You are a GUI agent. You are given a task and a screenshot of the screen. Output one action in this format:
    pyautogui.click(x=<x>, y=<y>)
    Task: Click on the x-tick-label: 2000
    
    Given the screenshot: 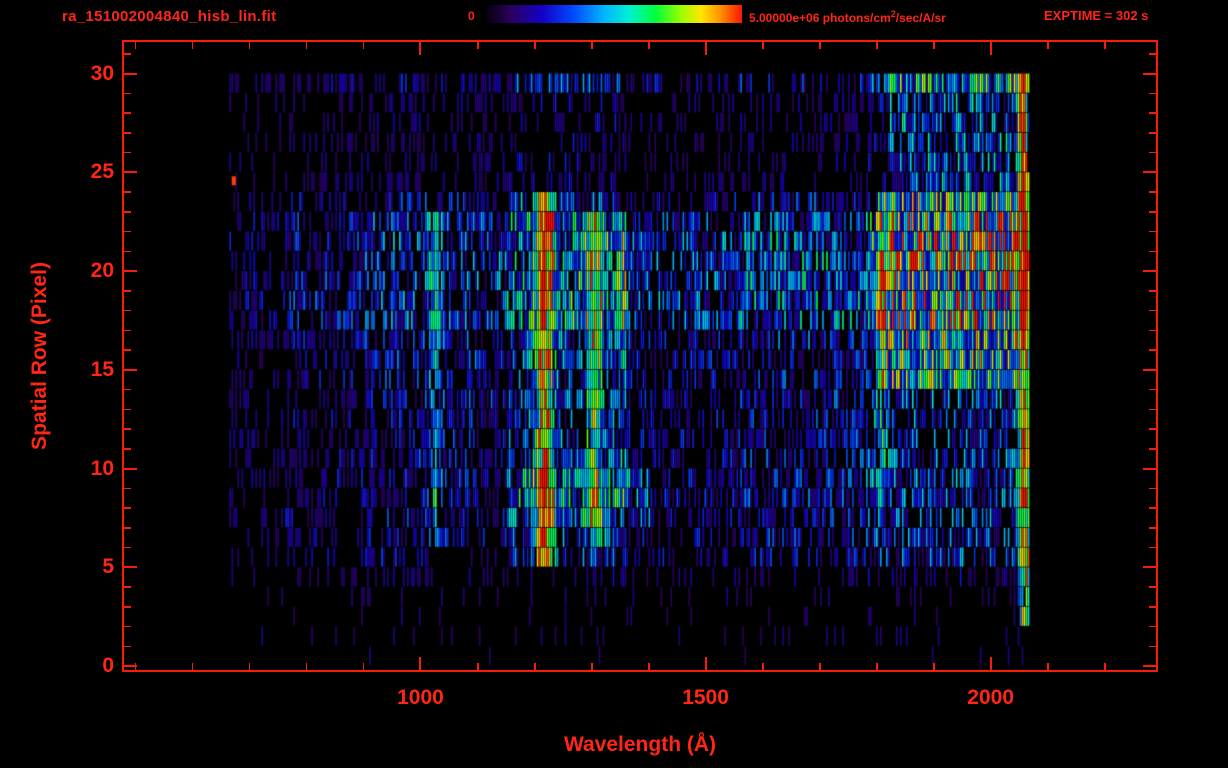 What is the action you would take?
    pyautogui.click(x=990, y=697)
    